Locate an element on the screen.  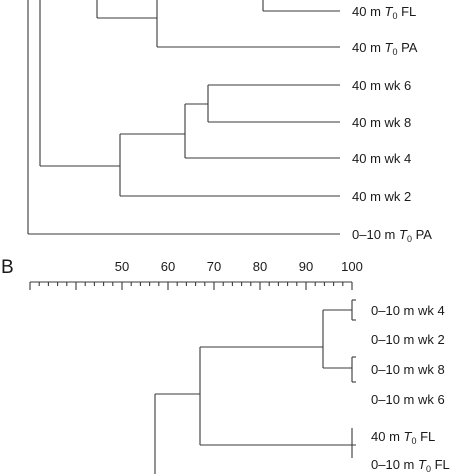
similarity-scale: 50 60 70 80 90 100 is located at coordinates (196, 274).